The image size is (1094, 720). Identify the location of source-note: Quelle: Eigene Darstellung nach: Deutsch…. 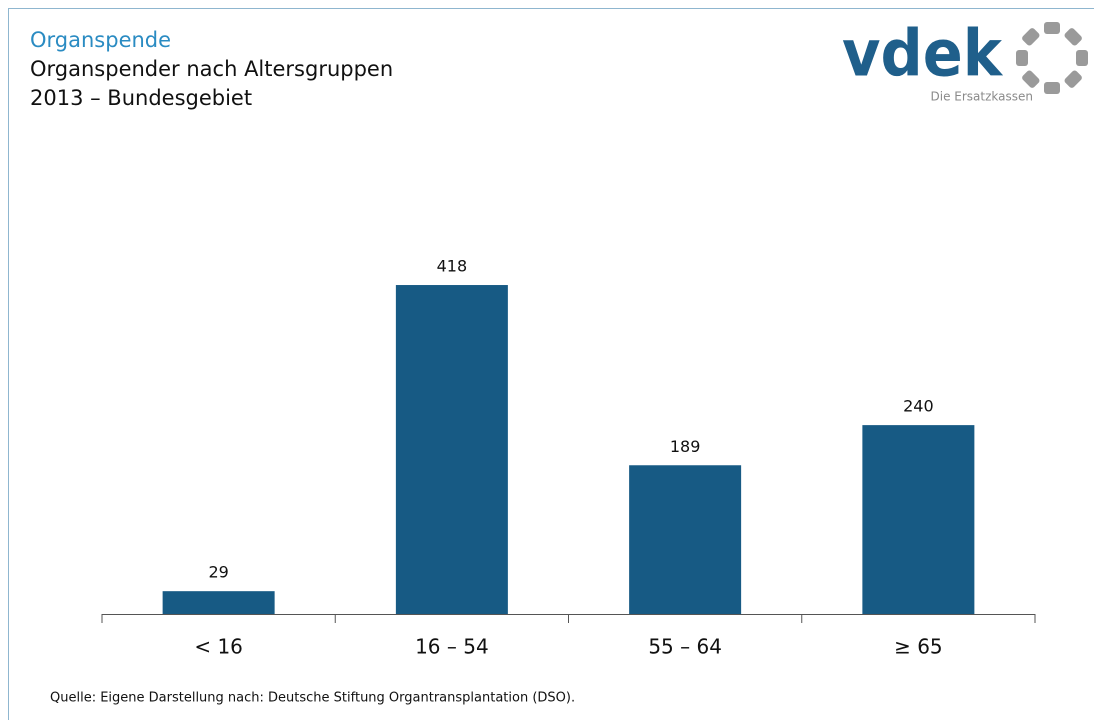
(312, 698).